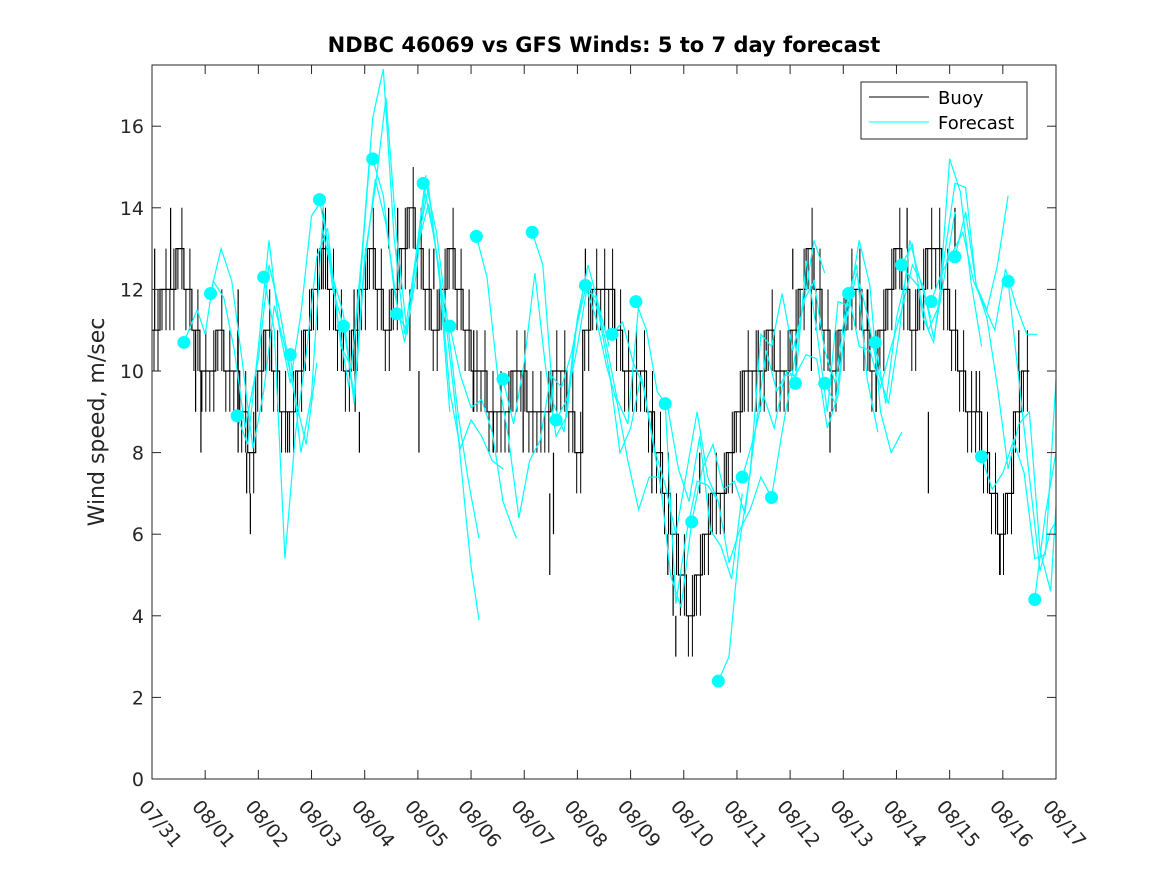  I want to click on y-axis-label: Wind speed, m/sec, so click(97, 422).